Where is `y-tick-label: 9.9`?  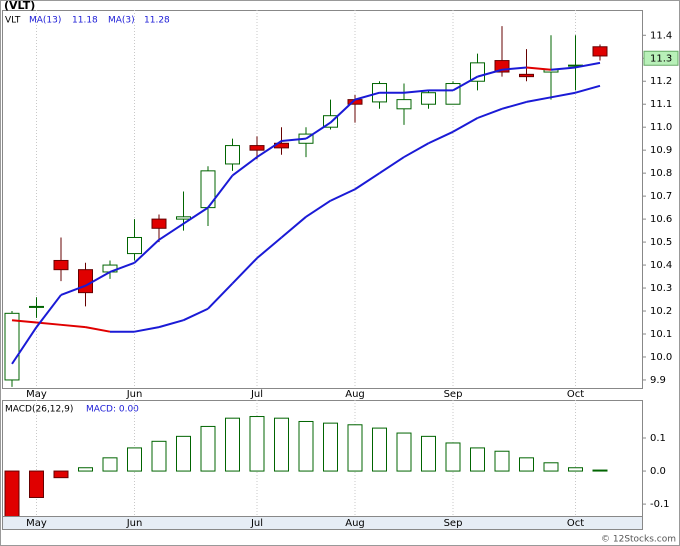 y-tick-label: 9.9 is located at coordinates (658, 380).